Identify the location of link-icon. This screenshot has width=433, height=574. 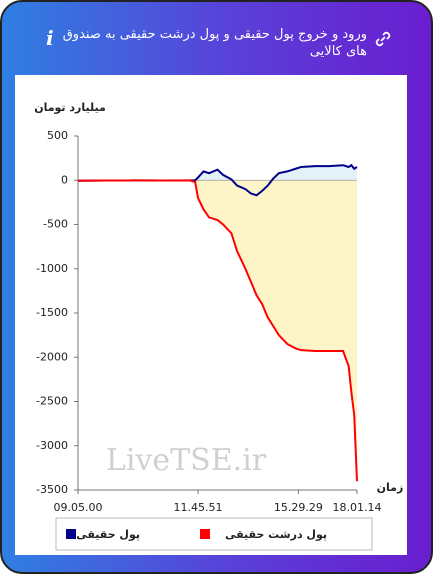
(383, 39).